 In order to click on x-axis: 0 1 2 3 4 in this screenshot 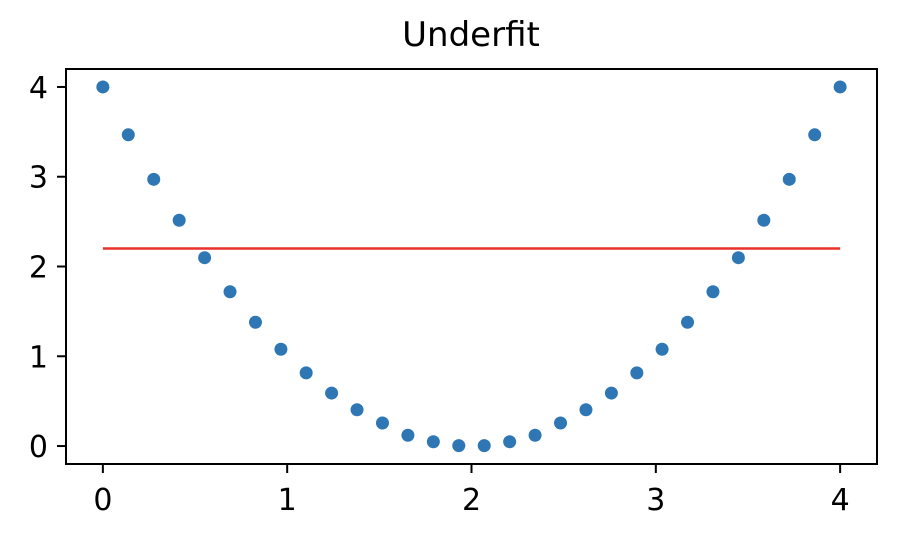, I will do `click(471, 491)`.